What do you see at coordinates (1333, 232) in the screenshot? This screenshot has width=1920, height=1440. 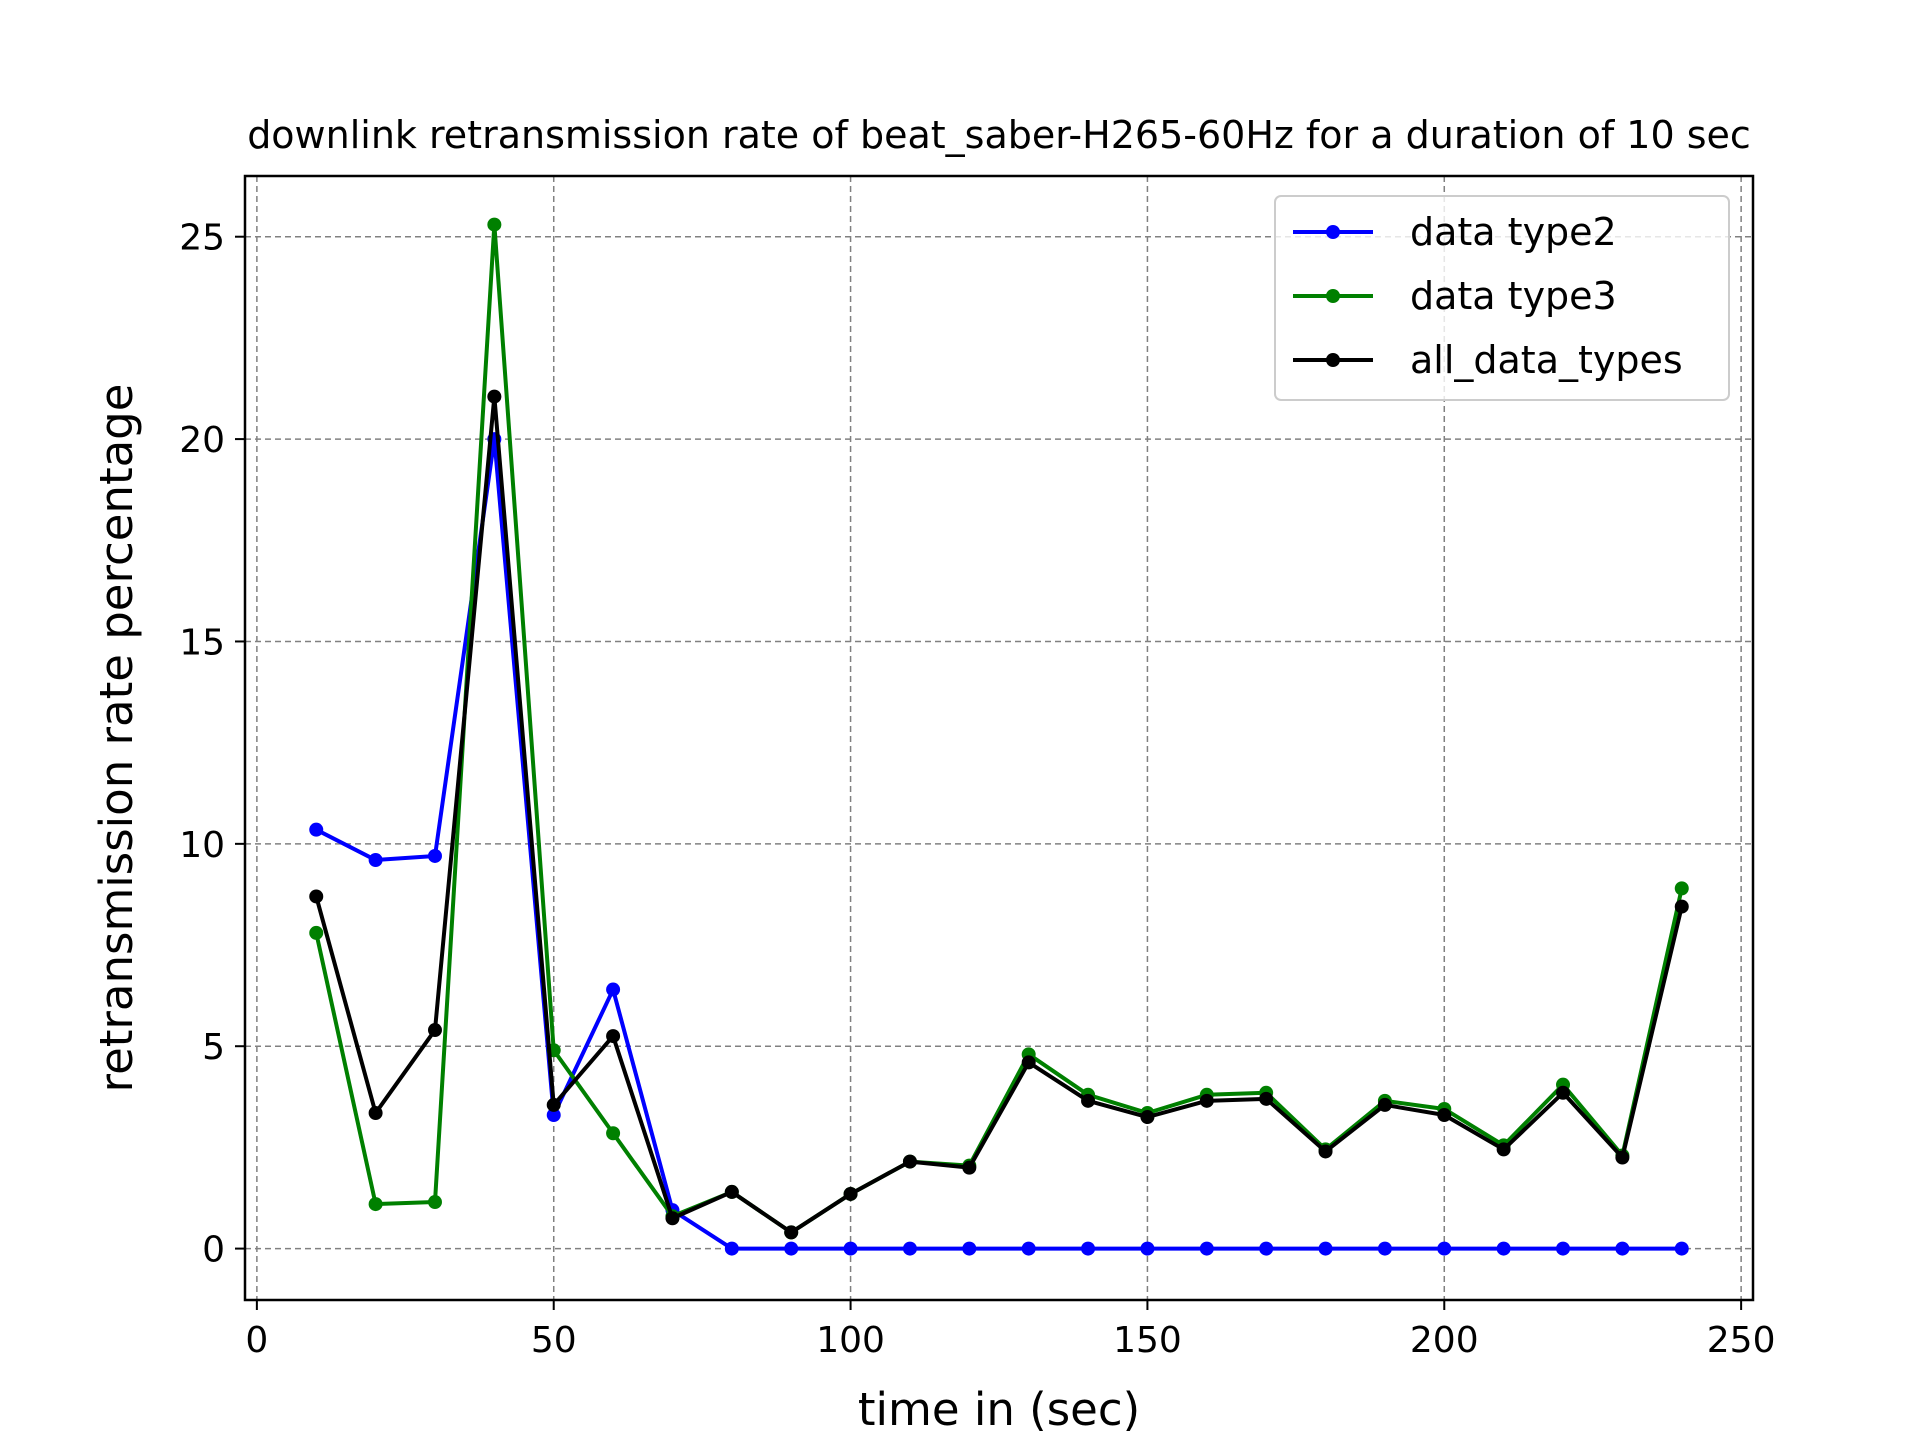 I see `legend-marker-data-type2` at bounding box center [1333, 232].